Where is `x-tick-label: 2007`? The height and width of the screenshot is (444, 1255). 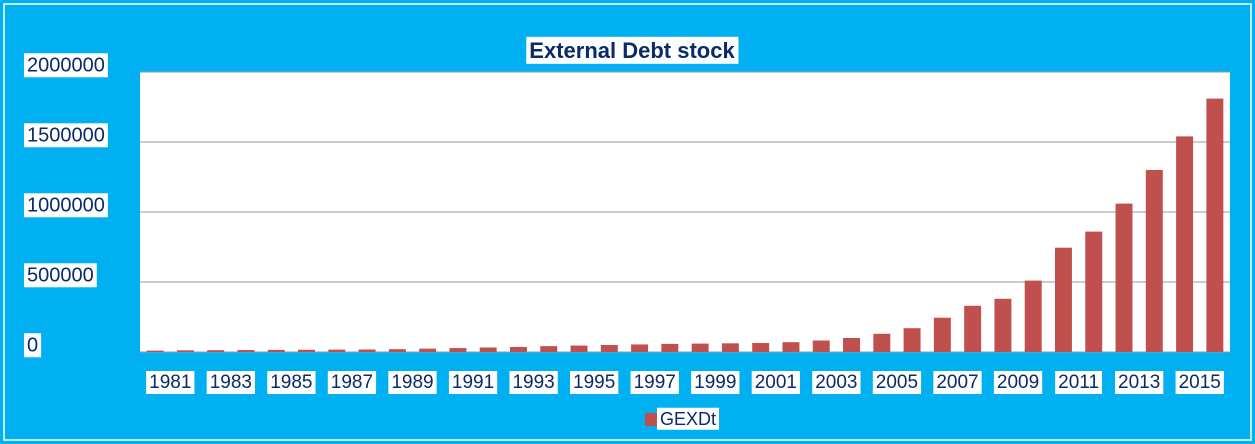 x-tick-label: 2007 is located at coordinates (957, 382).